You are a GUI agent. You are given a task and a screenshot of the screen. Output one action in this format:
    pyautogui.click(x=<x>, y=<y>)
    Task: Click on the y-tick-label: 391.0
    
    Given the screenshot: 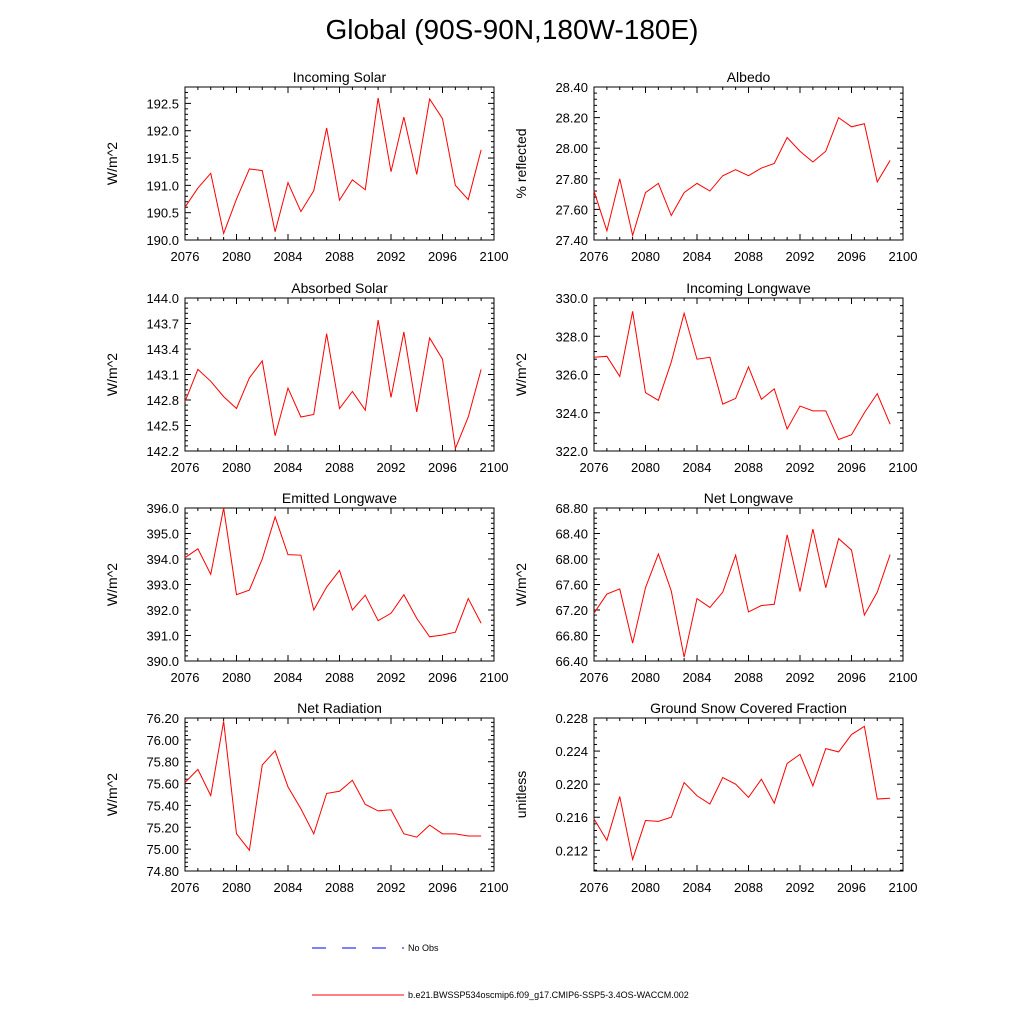 What is the action you would take?
    pyautogui.click(x=162, y=636)
    